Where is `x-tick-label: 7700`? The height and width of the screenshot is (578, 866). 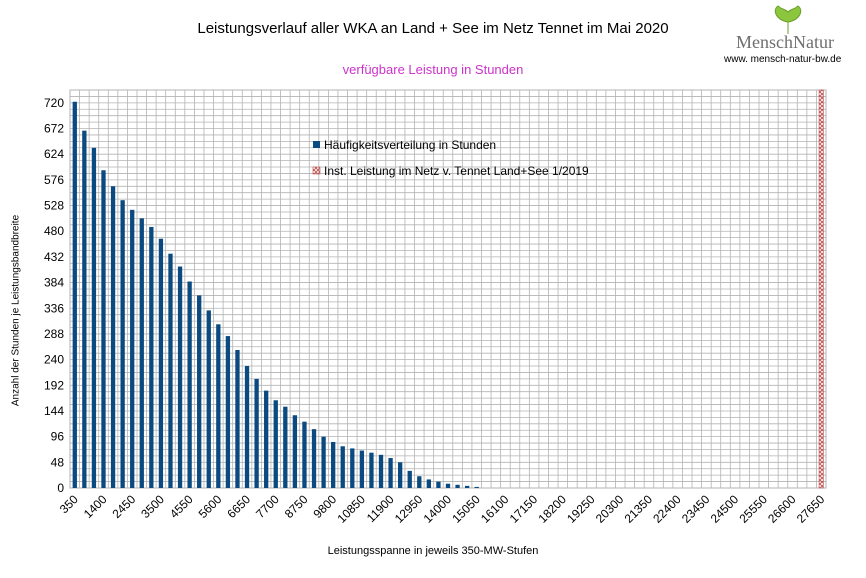 x-tick-label: 7700 is located at coordinates (267, 506).